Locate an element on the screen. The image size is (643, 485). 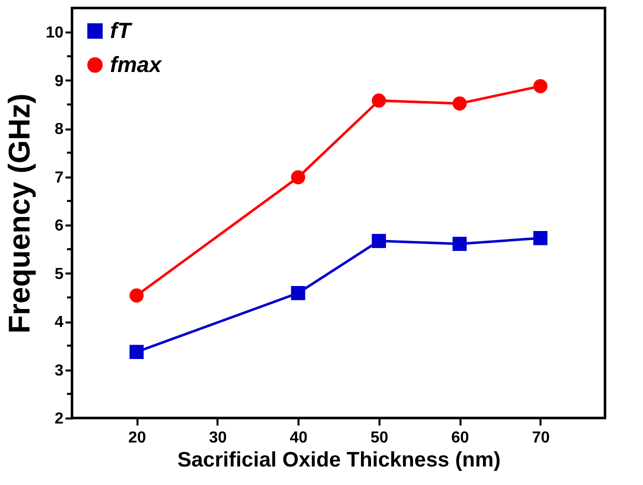
legend-label: fT is located at coordinates (121, 30).